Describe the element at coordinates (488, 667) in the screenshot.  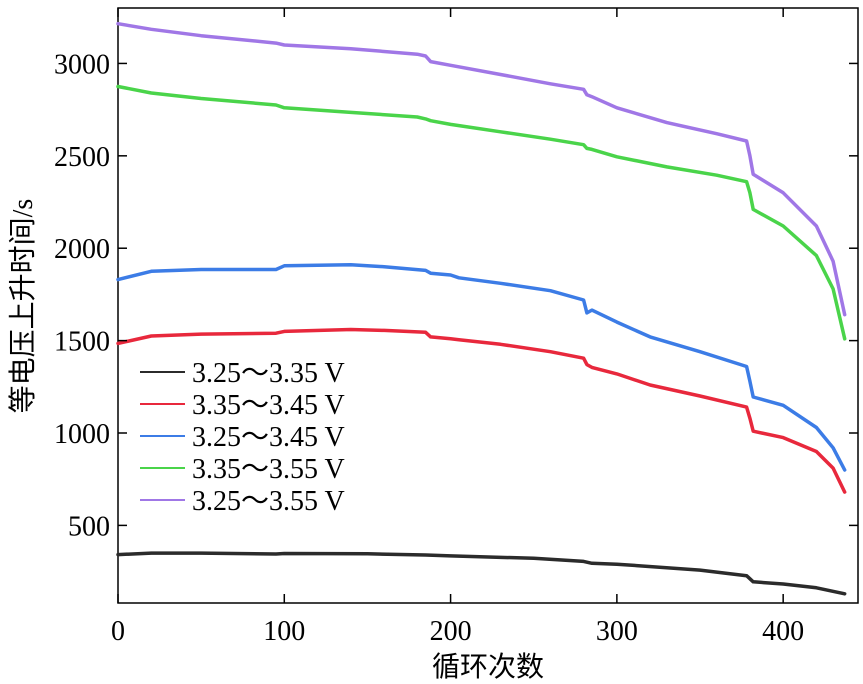
I see `x-axis-label: 循环次数` at that location.